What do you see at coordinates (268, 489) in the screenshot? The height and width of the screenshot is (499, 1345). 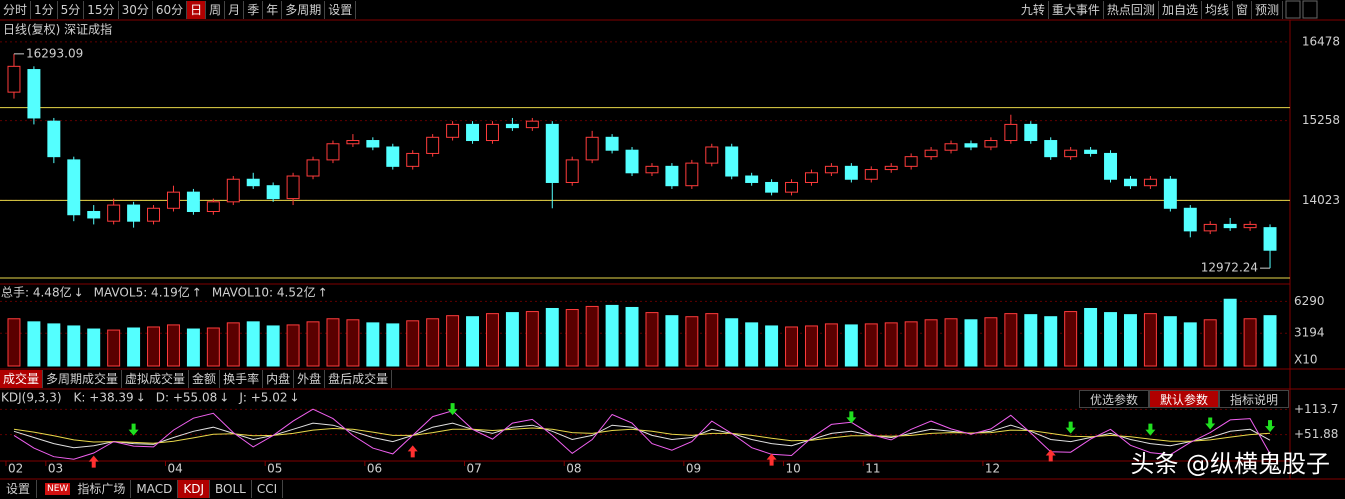 I see `indicator-tab: CCI` at bounding box center [268, 489].